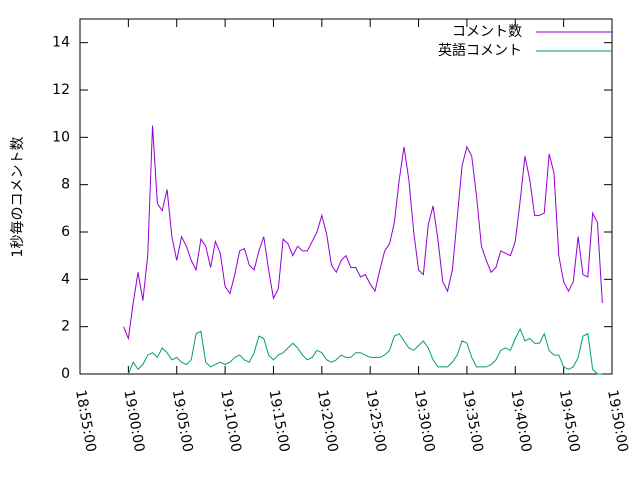  What do you see at coordinates (18, 197) in the screenshot?
I see `y-axis-label: 1秒毎のコメント数` at bounding box center [18, 197].